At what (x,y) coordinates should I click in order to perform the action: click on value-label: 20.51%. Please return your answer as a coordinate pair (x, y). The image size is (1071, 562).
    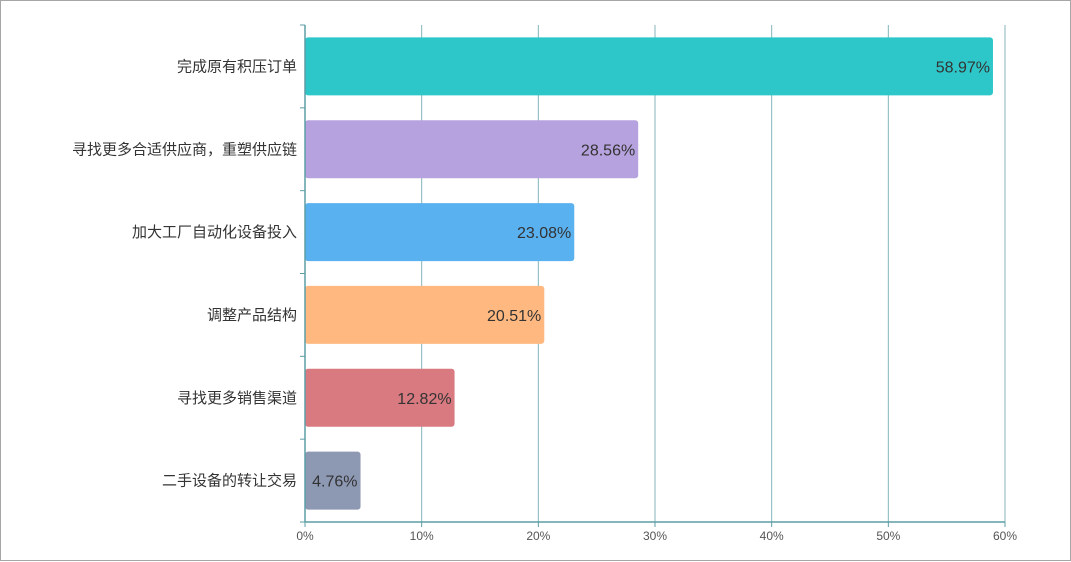
    Looking at the image, I should click on (514, 316).